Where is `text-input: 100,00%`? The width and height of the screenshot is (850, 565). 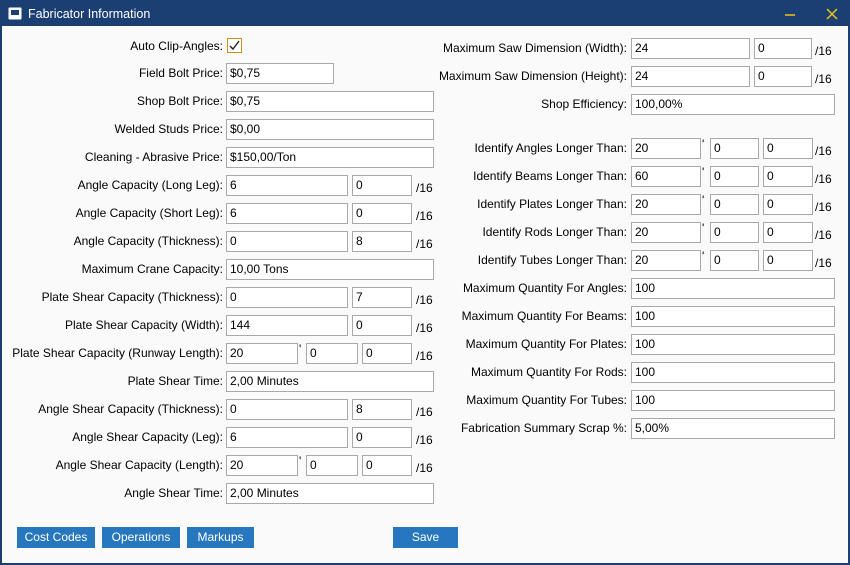
text-input: 100,00% is located at coordinates (733, 104).